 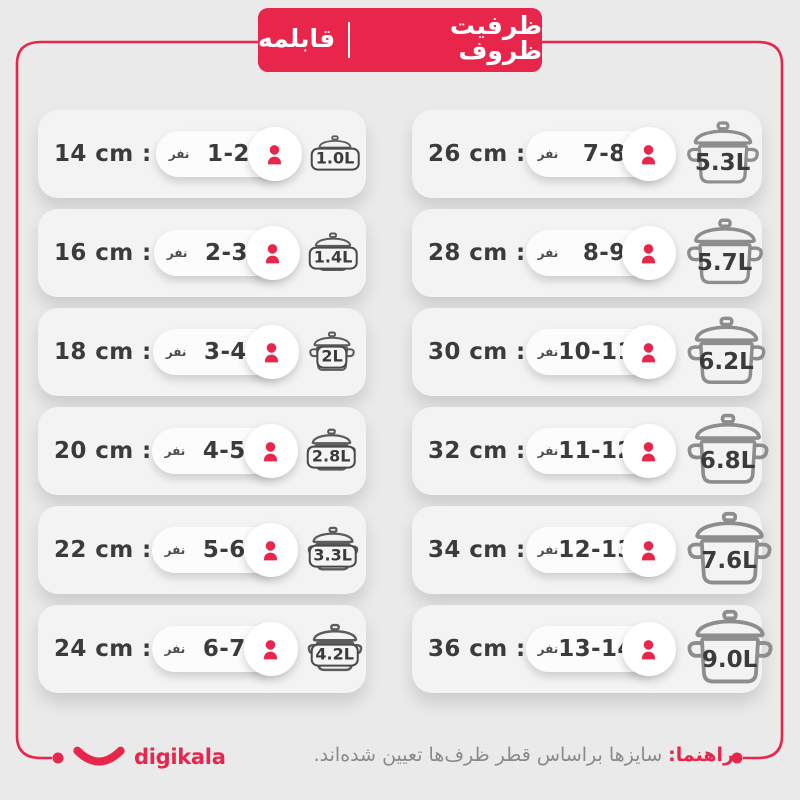 I want to click on size-label: 20 cm :, so click(x=103, y=451).